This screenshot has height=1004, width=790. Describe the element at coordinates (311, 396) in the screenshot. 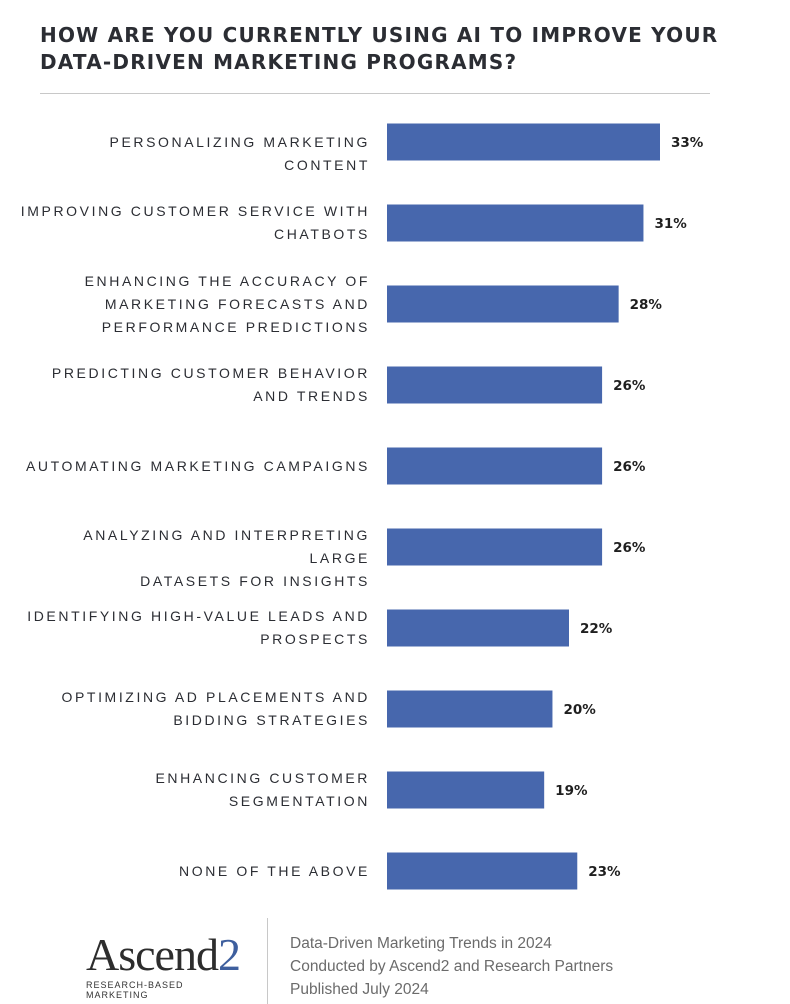

I see `category-label-line: AND TRENDS` at that location.